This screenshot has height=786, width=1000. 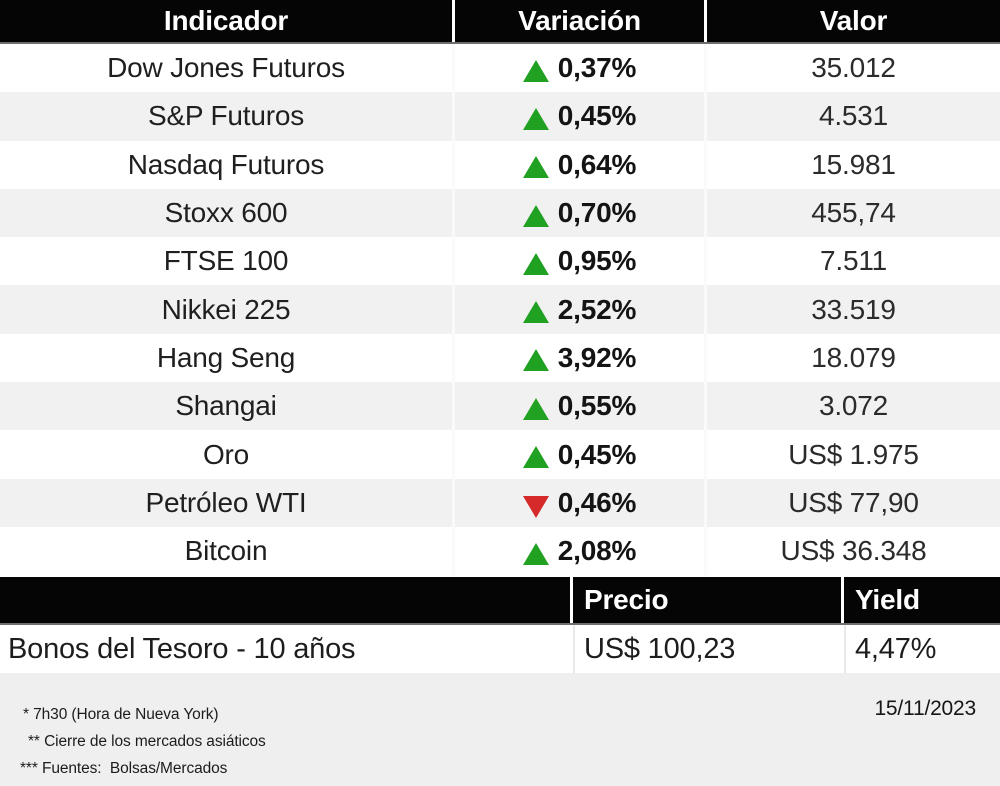 I want to click on indicator-value: 18.079, so click(x=853, y=357).